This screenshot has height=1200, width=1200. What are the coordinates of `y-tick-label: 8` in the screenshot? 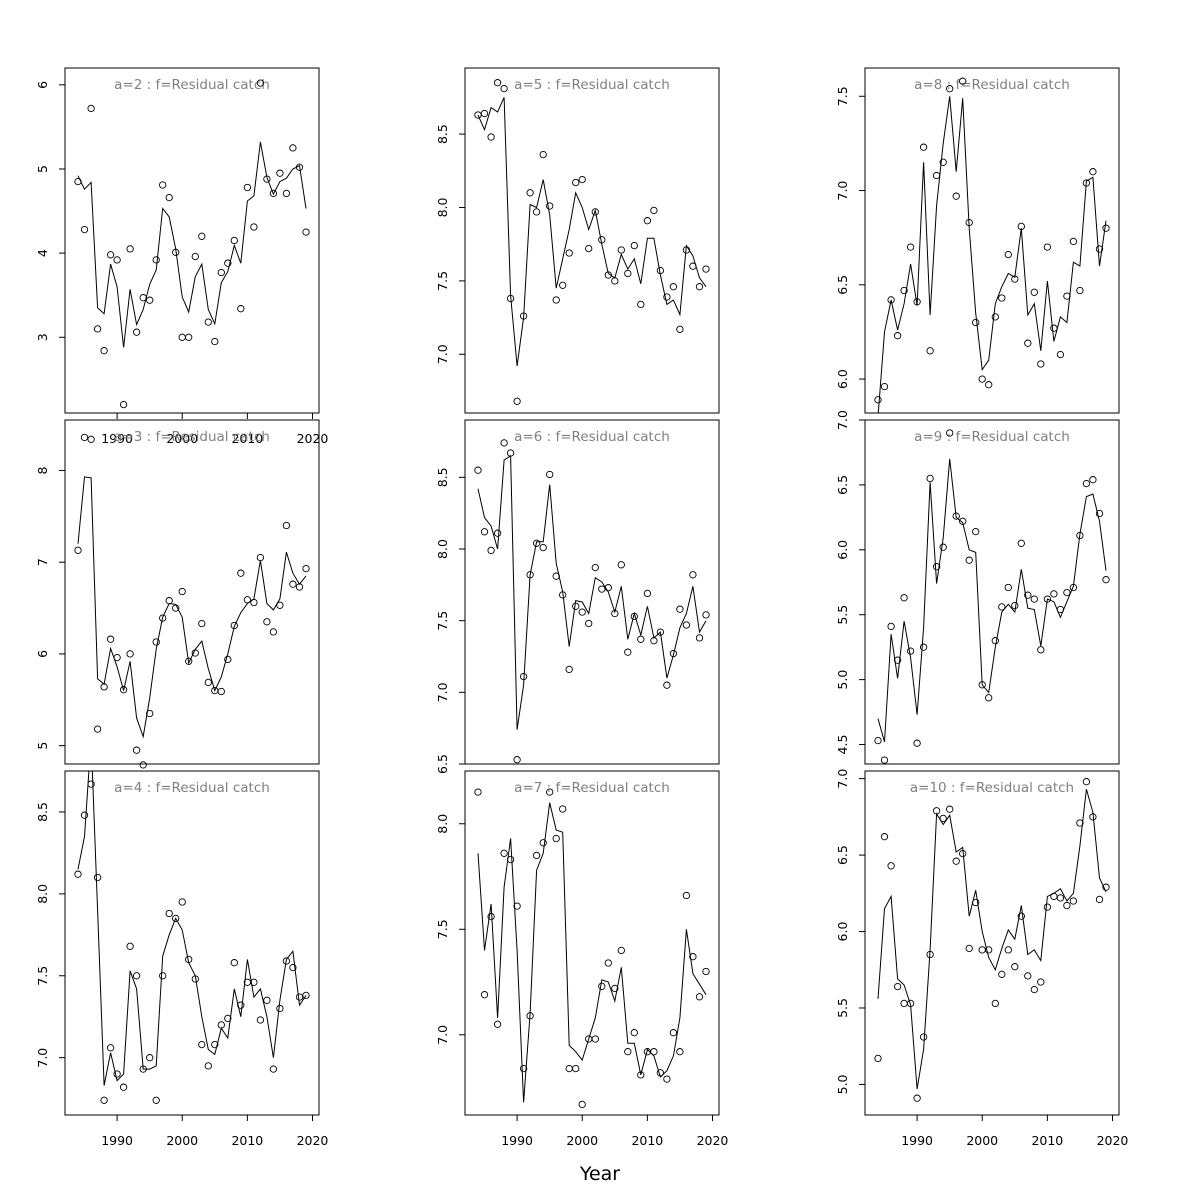 It's located at (42, 470).